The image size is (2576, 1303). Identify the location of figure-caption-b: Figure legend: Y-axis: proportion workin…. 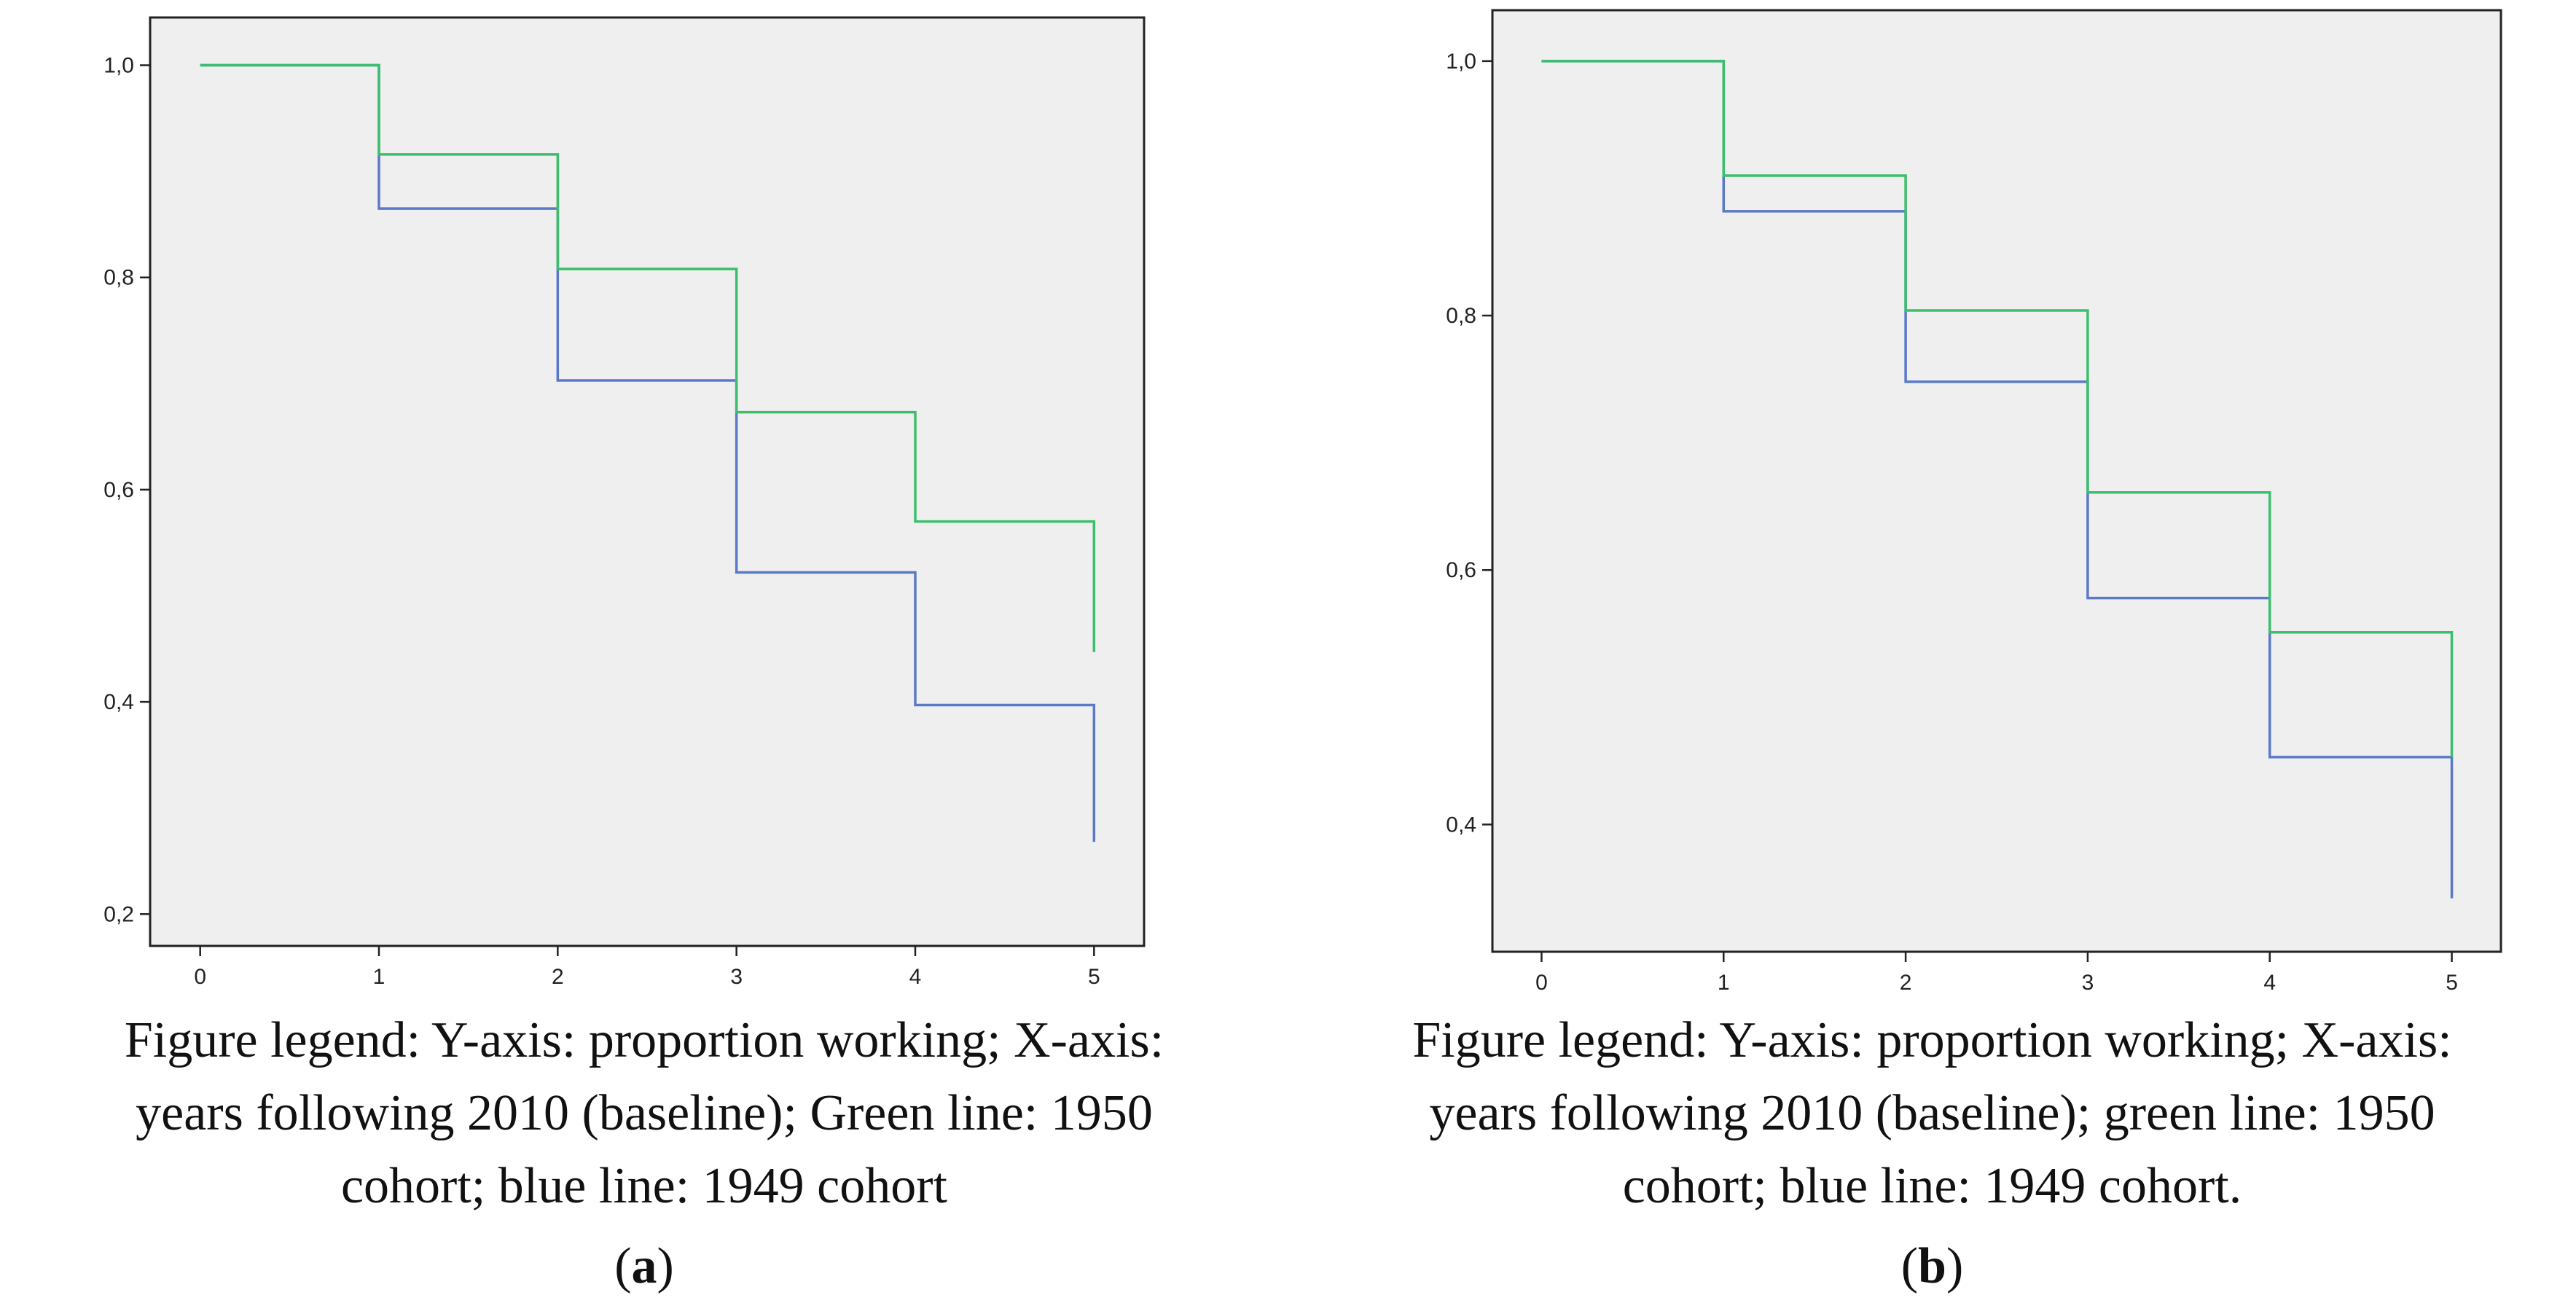
(1932, 1113).